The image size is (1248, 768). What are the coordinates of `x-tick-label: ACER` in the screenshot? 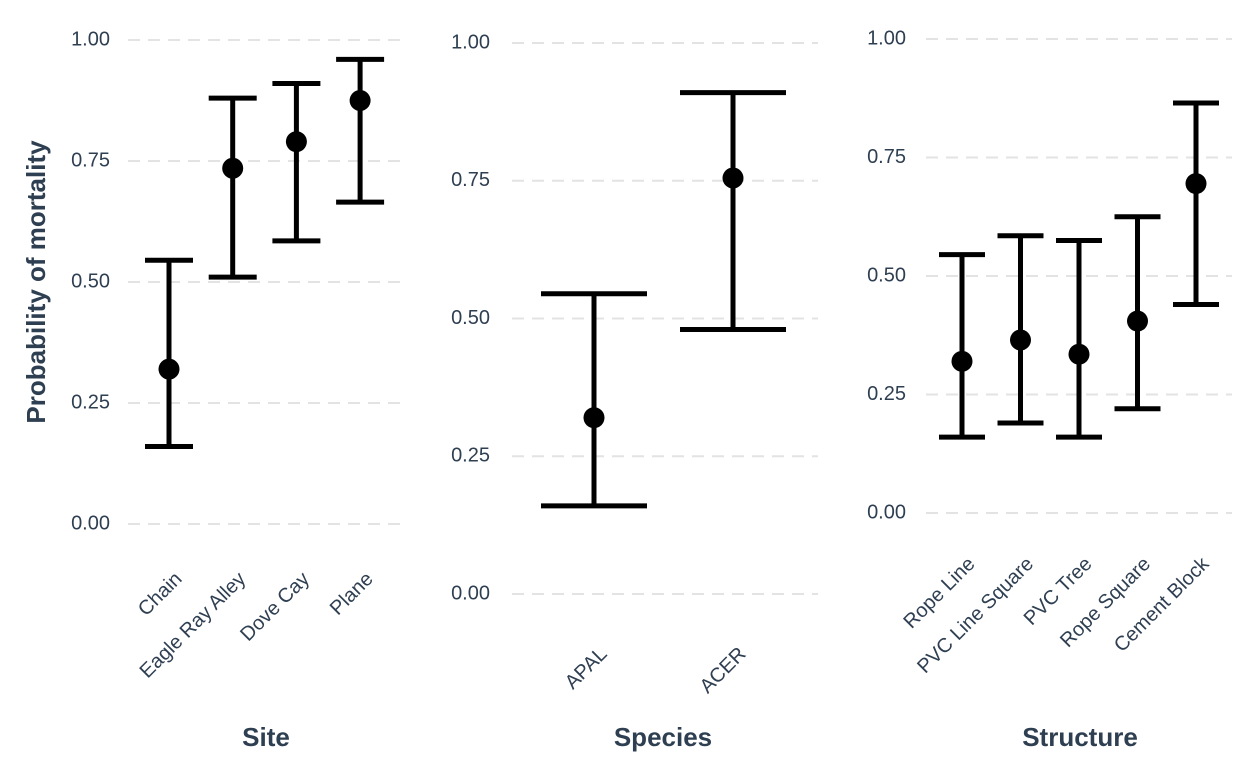 It's located at (723, 670).